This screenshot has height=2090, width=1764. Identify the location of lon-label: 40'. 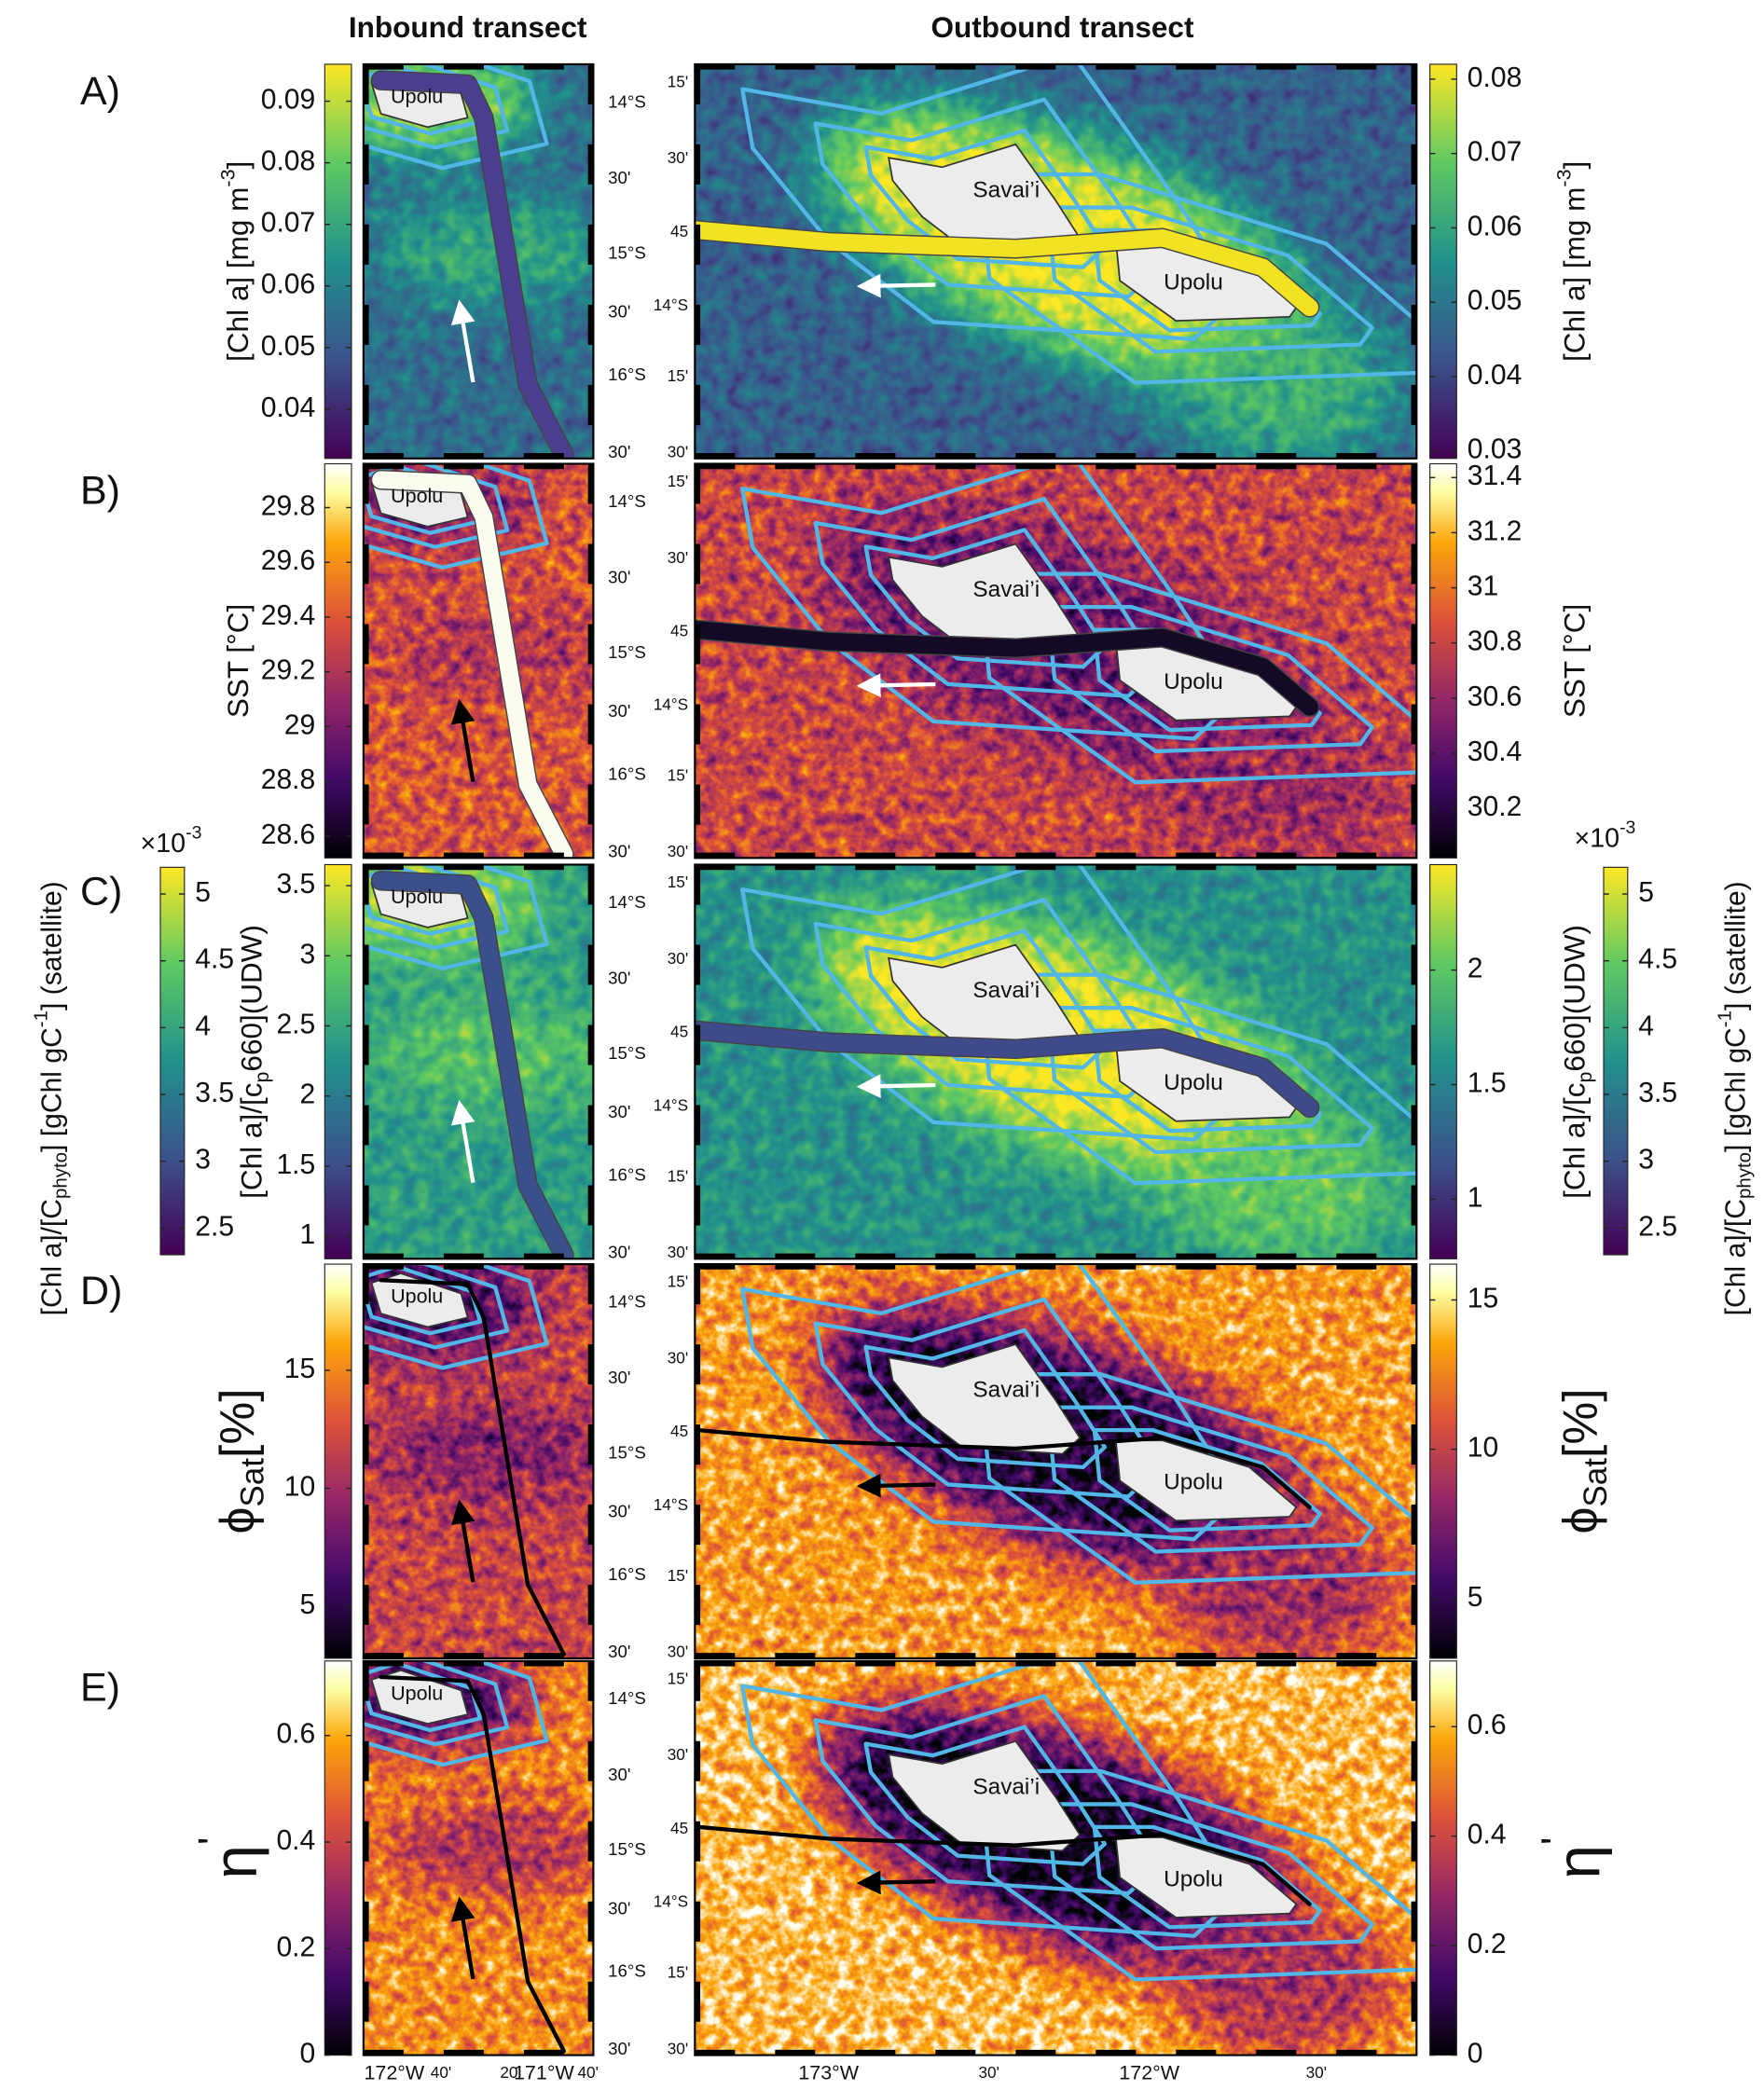
(587, 2072).